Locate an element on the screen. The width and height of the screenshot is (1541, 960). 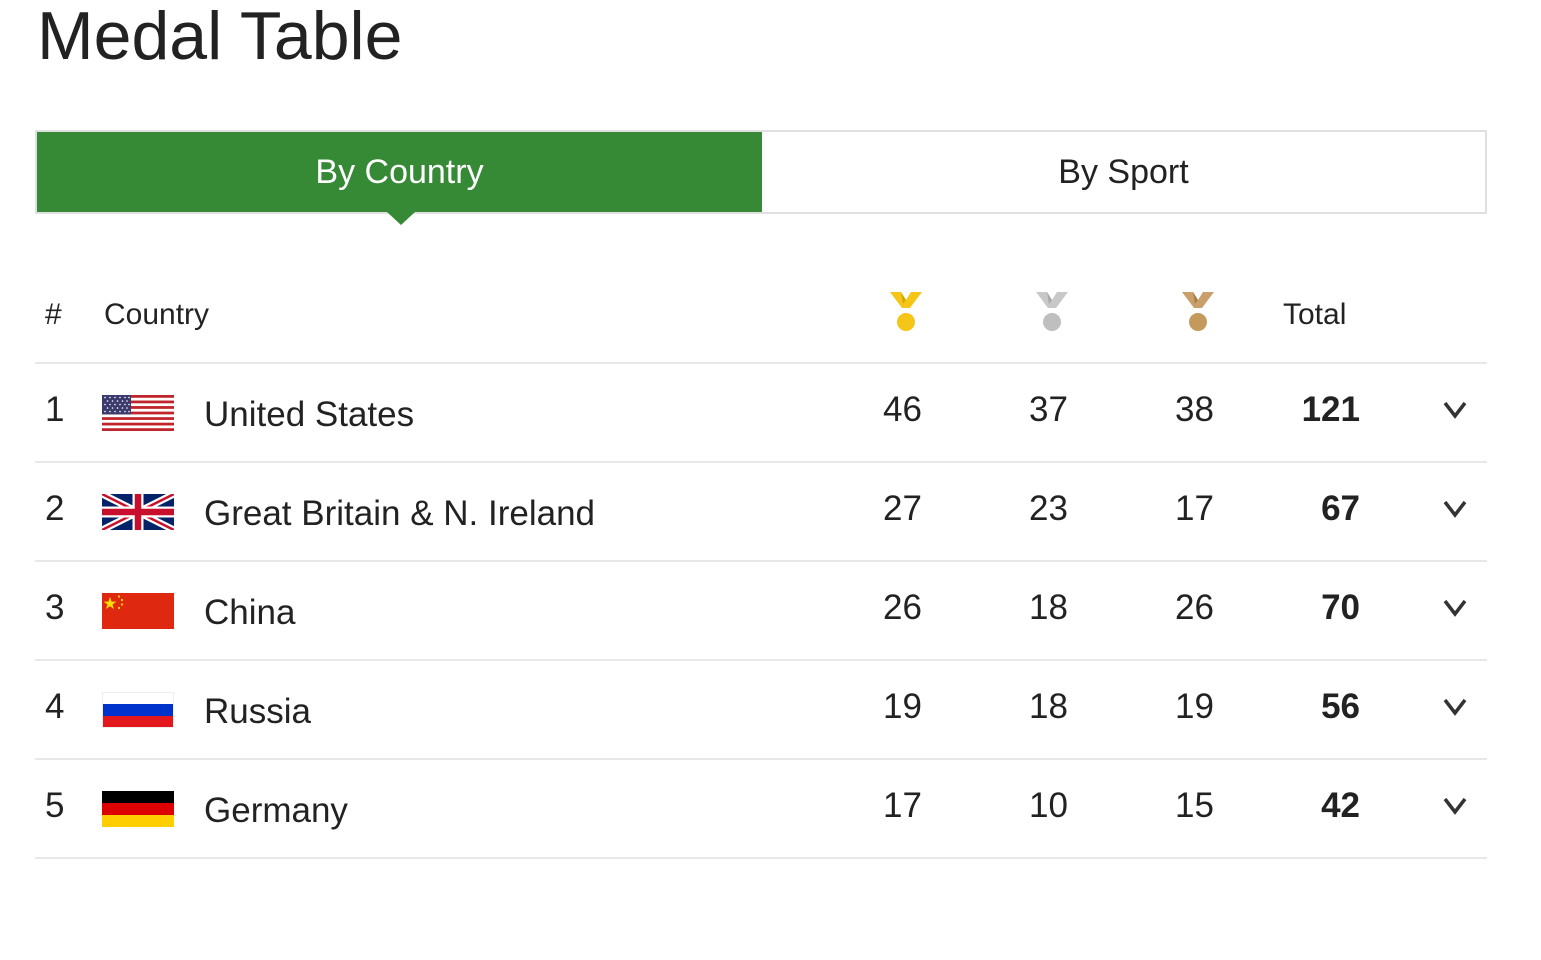
tab-by-country: By Country is located at coordinates (399, 178).